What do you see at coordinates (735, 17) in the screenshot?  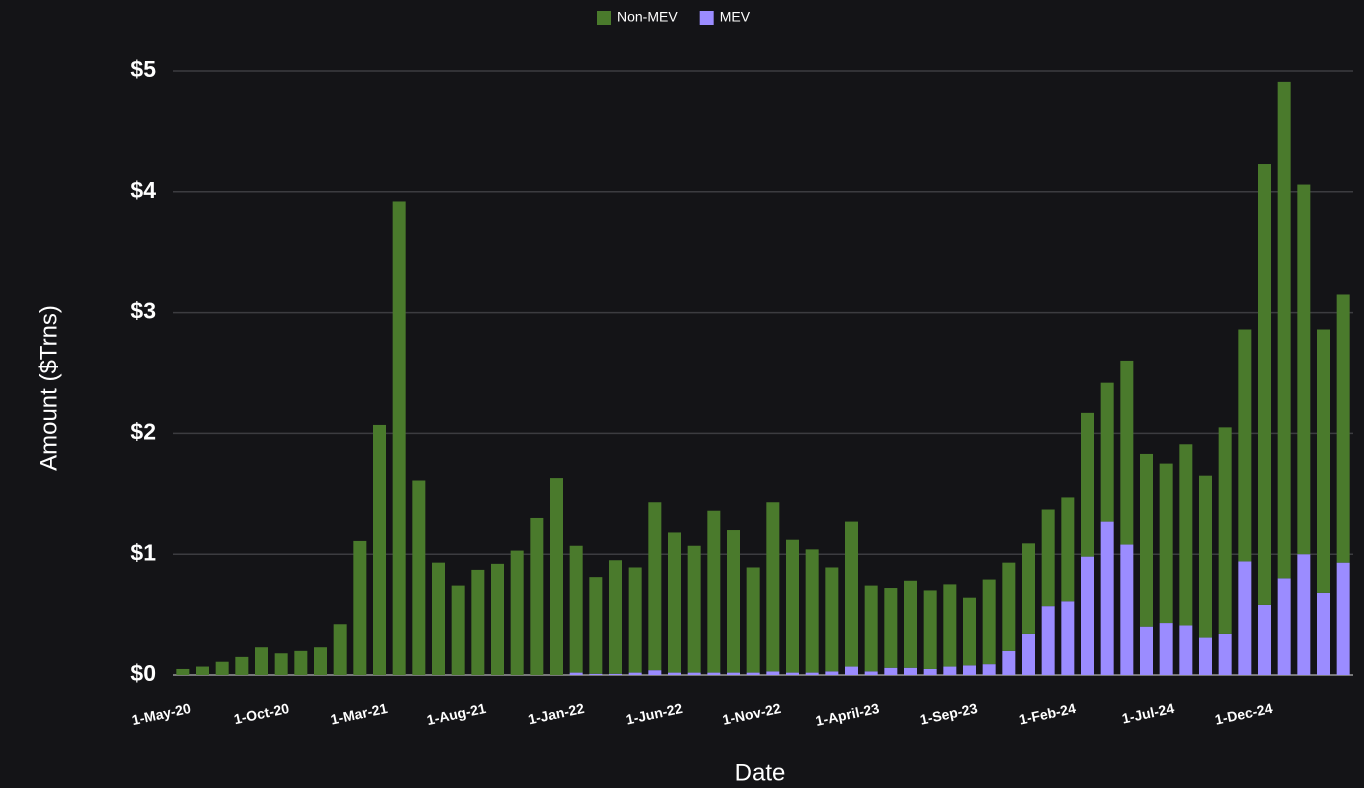 I see `legend-label: MEV` at bounding box center [735, 17].